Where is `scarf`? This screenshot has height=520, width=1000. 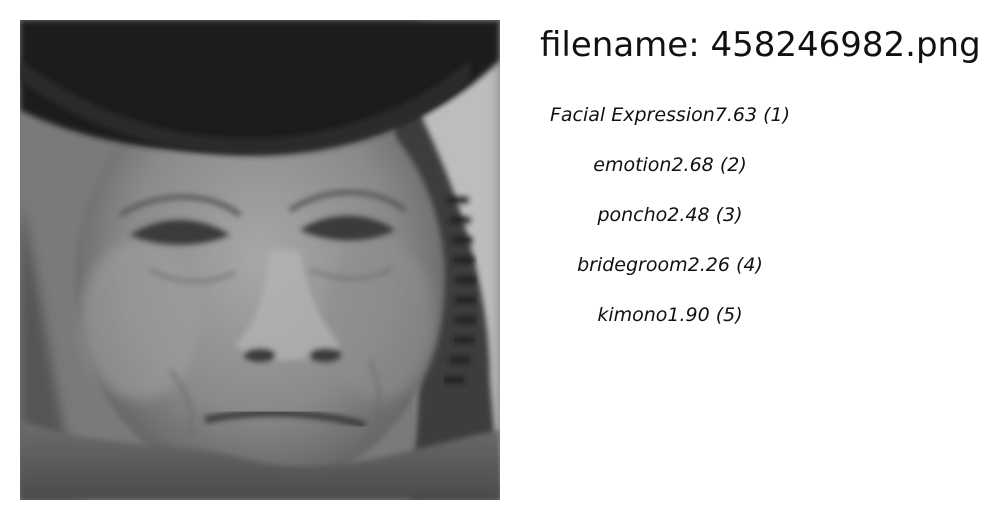
scarf is located at coordinates (260, 460).